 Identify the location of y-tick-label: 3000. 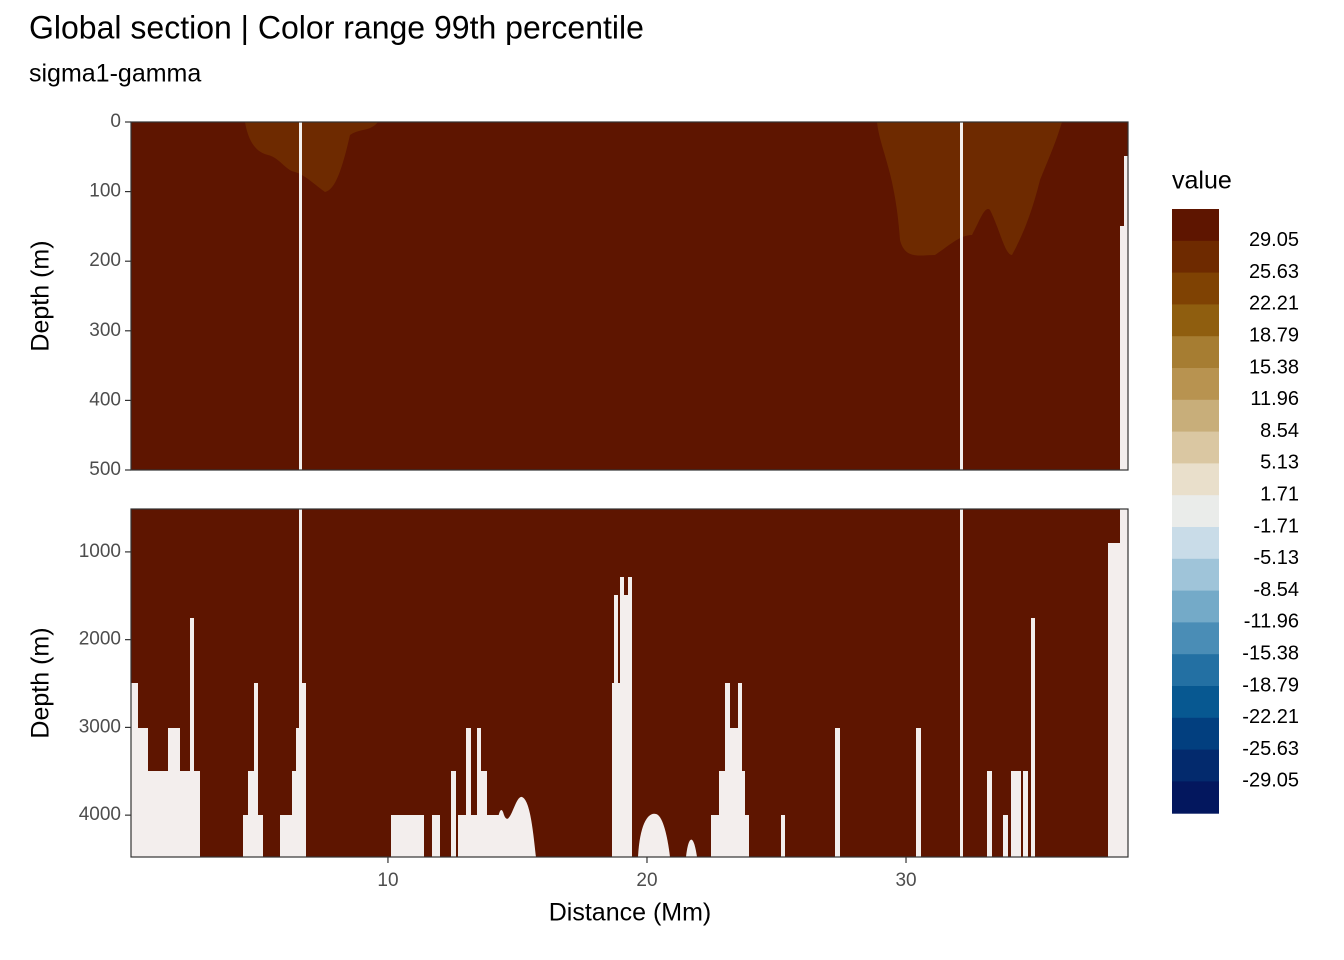
(100, 726).